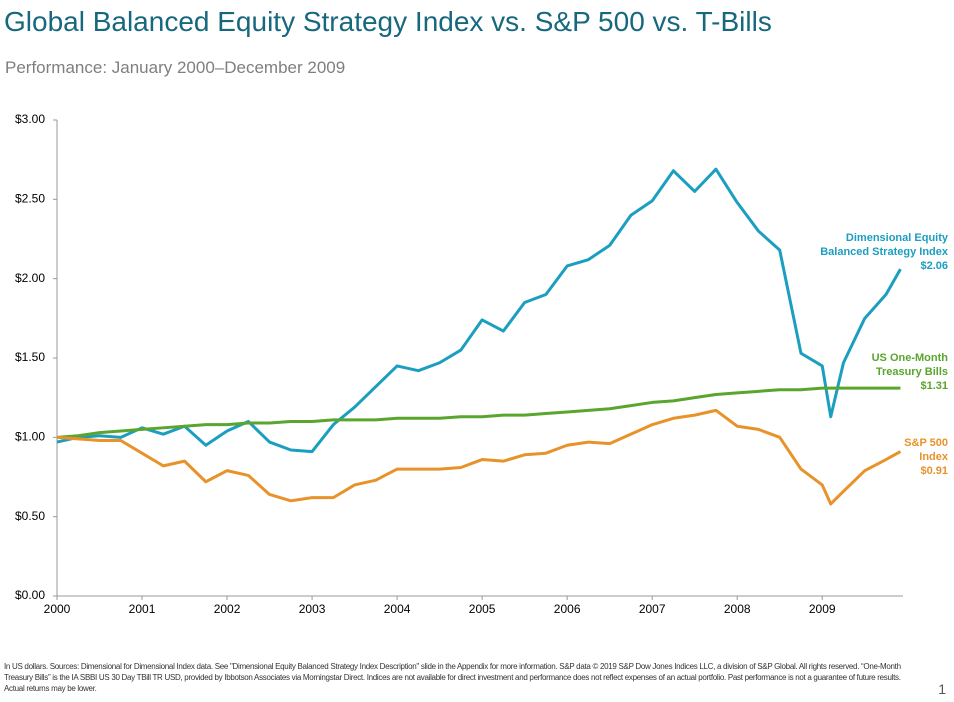 The image size is (954, 702). I want to click on data-label: $0.91, so click(934, 471).